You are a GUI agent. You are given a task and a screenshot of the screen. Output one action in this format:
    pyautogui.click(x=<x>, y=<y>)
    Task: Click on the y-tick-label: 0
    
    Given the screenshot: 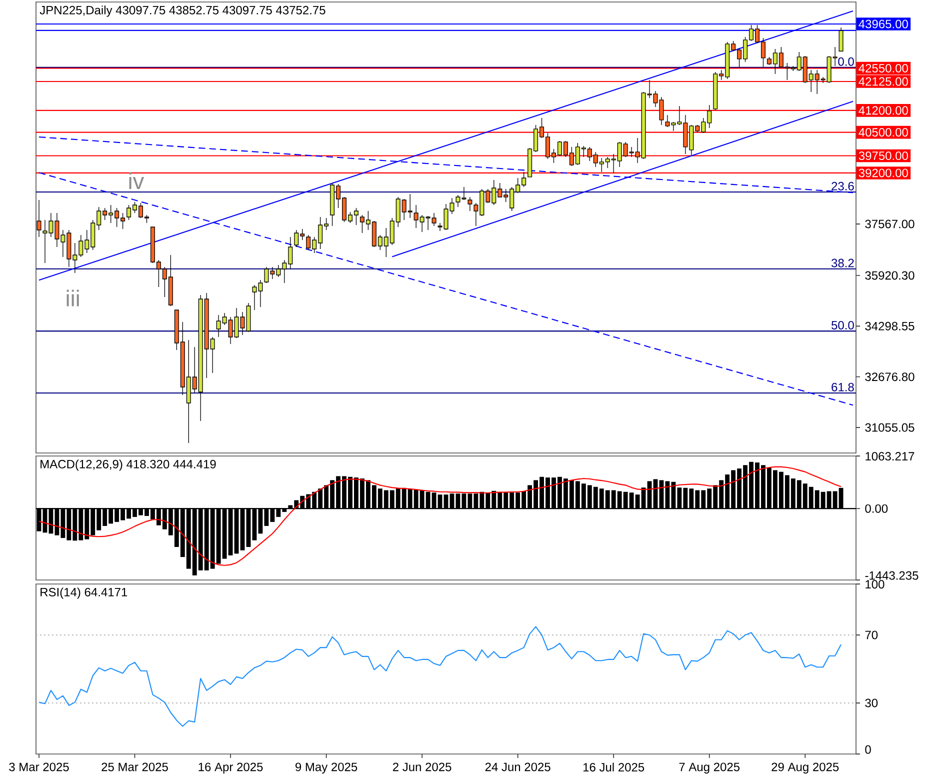 What is the action you would take?
    pyautogui.click(x=868, y=749)
    